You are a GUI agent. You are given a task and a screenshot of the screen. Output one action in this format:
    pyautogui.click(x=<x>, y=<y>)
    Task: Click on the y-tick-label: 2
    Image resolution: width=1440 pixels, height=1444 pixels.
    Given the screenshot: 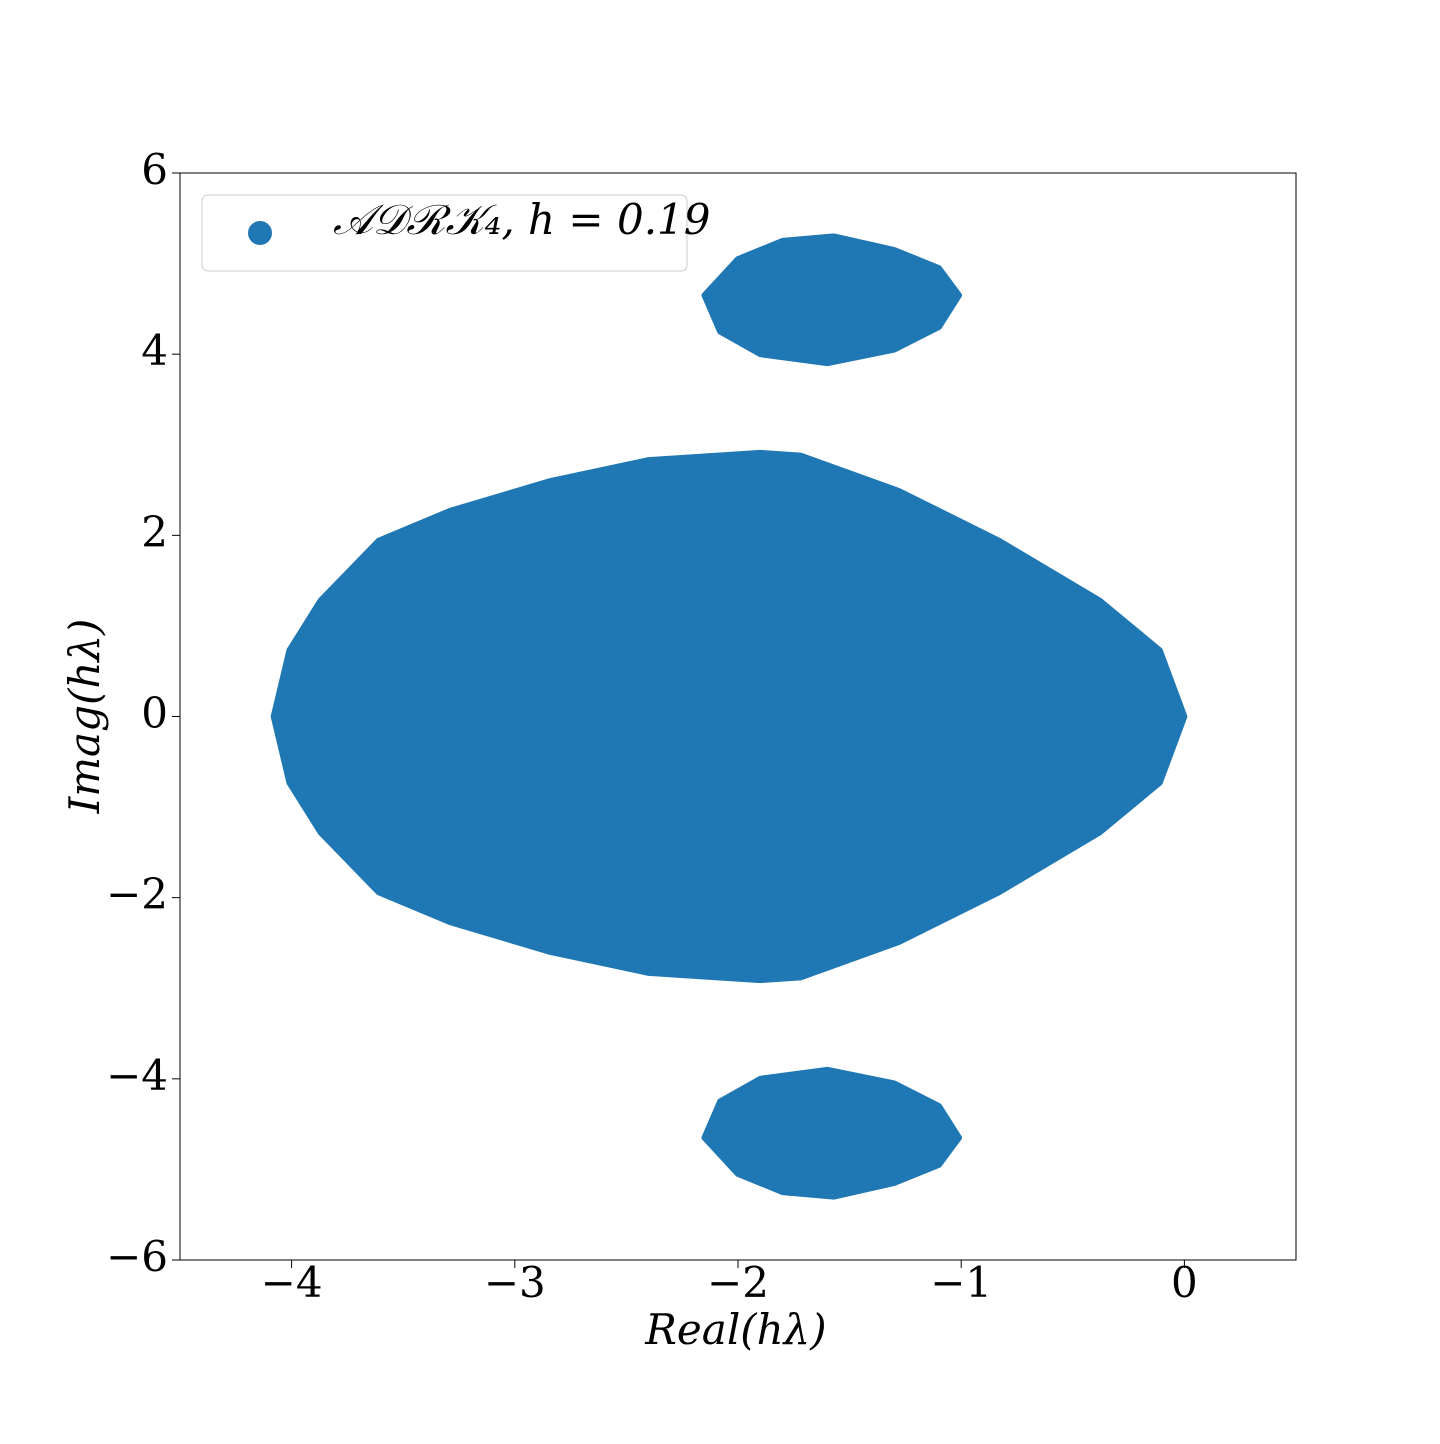 What is the action you would take?
    pyautogui.click(x=154, y=531)
    